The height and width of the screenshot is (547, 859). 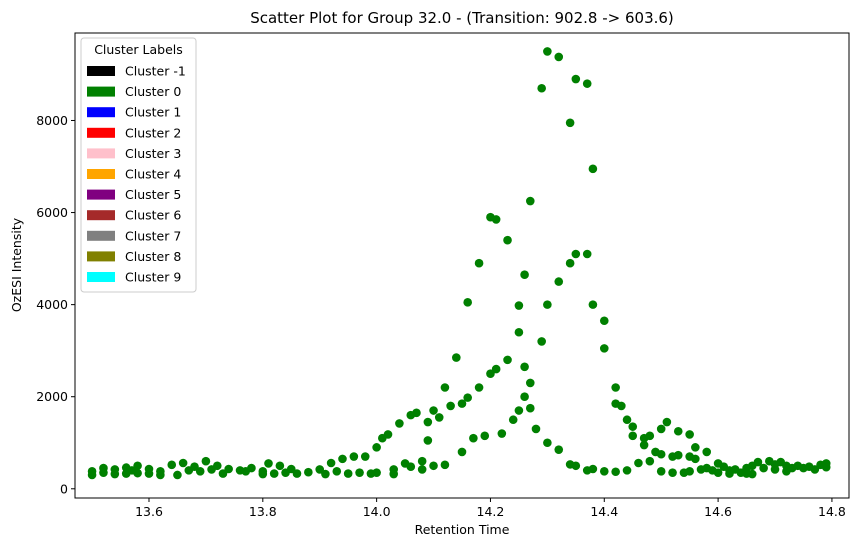 I want to click on y-tick-label: 8000, so click(x=52, y=120).